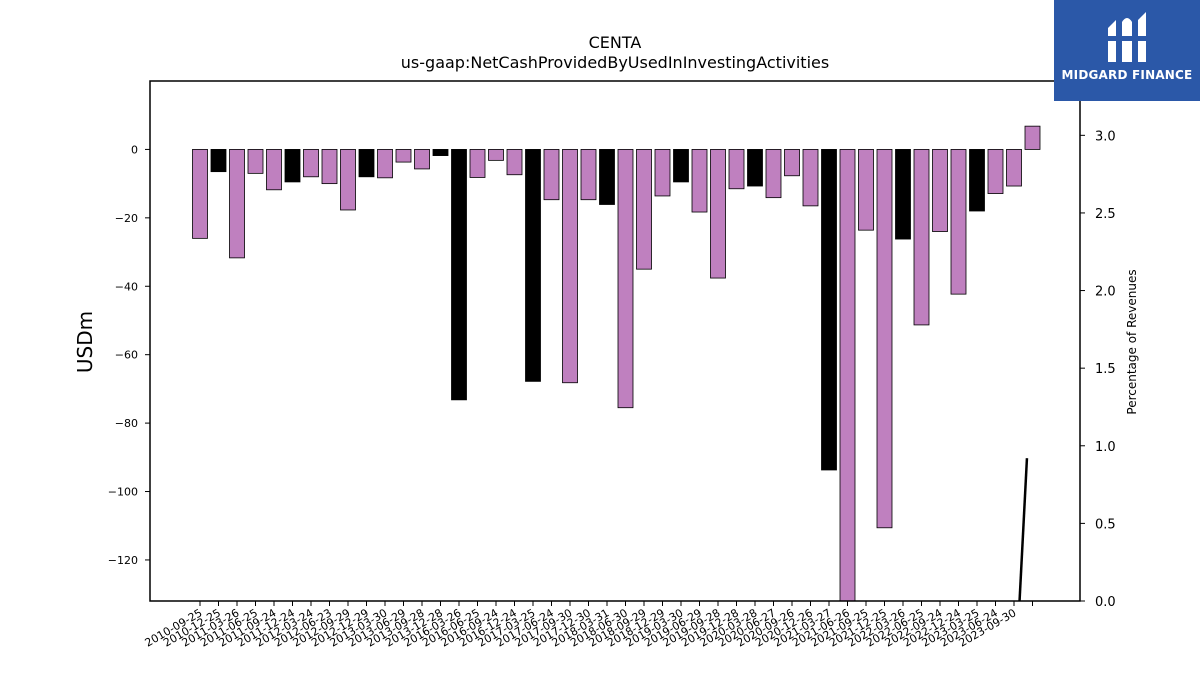  Describe the element at coordinates (1132, 341) in the screenshot. I see `y2-axis-label: Percentage of Revenues` at that location.